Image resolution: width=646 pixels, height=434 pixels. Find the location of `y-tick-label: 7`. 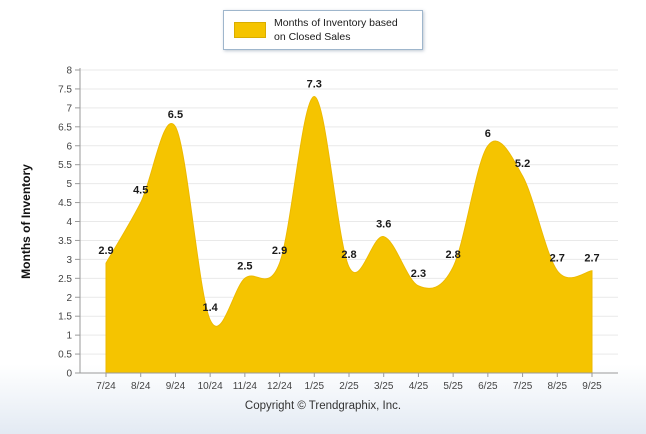

y-tick-label: 7 is located at coordinates (69, 108).